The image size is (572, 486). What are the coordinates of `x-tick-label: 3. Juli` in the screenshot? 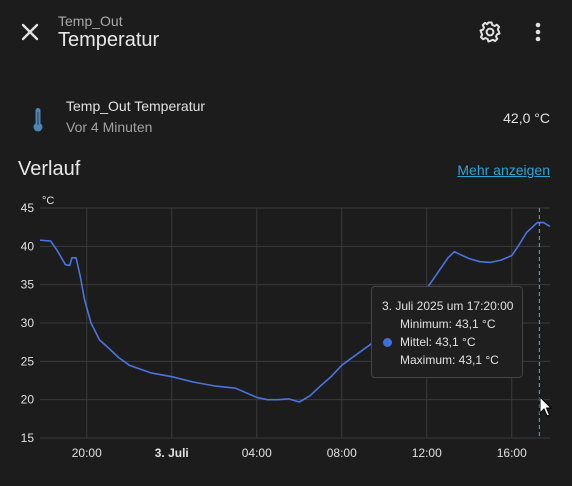 It's located at (172, 453).